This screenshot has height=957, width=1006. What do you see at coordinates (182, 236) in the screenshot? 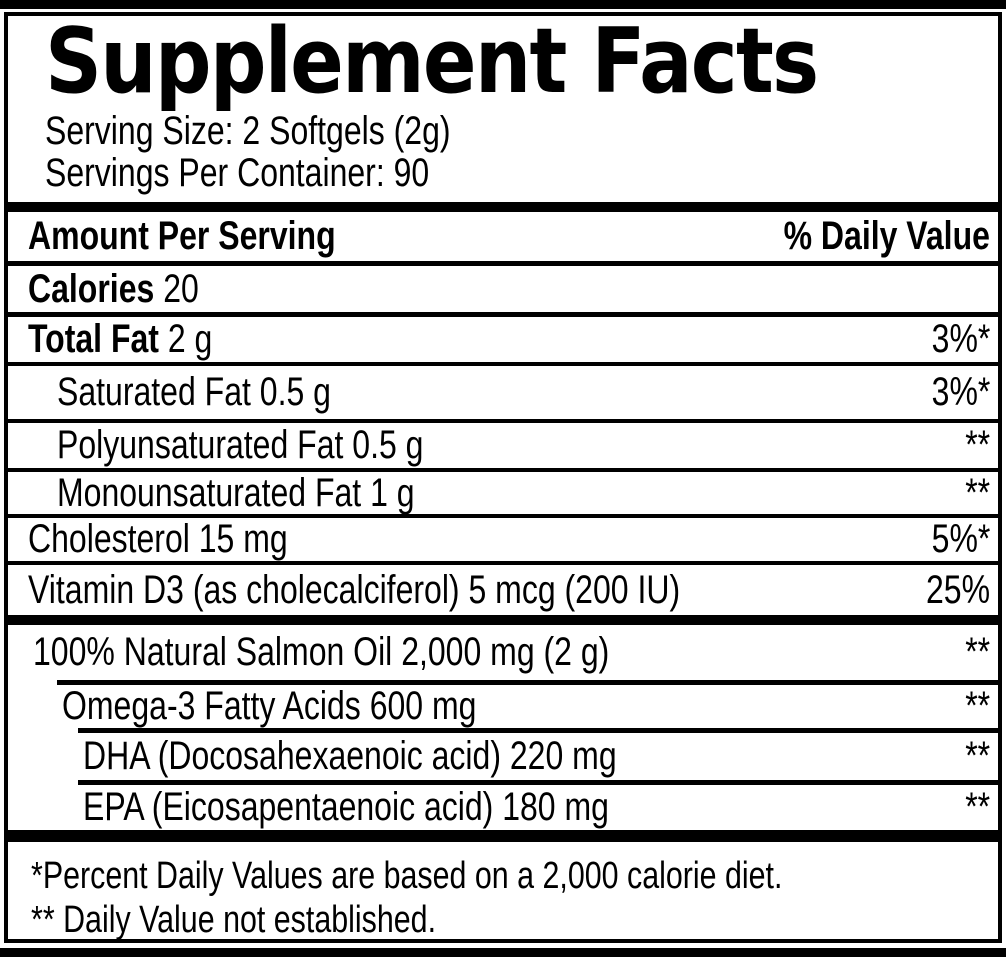
I see `amount-per-serving-header: Amount Per Serving` at bounding box center [182, 236].